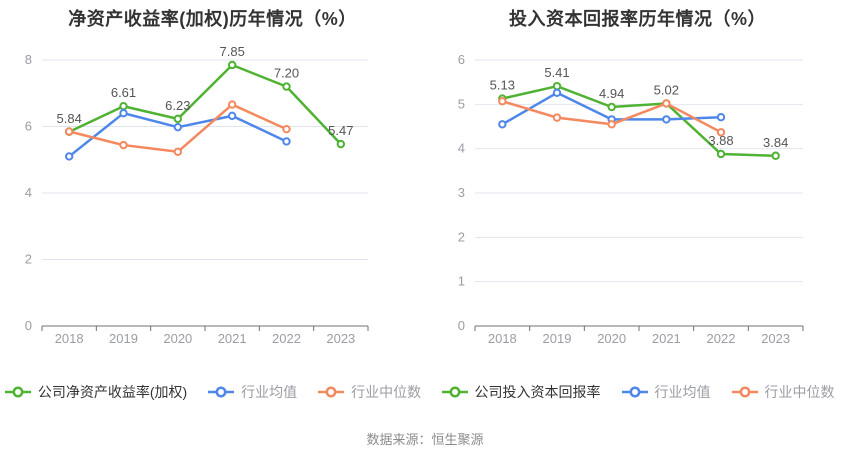 This screenshot has height=458, width=850. What do you see at coordinates (637, 19) in the screenshot?
I see `roic-chart-title: 投入资本回报率历年情况（%）` at bounding box center [637, 19].